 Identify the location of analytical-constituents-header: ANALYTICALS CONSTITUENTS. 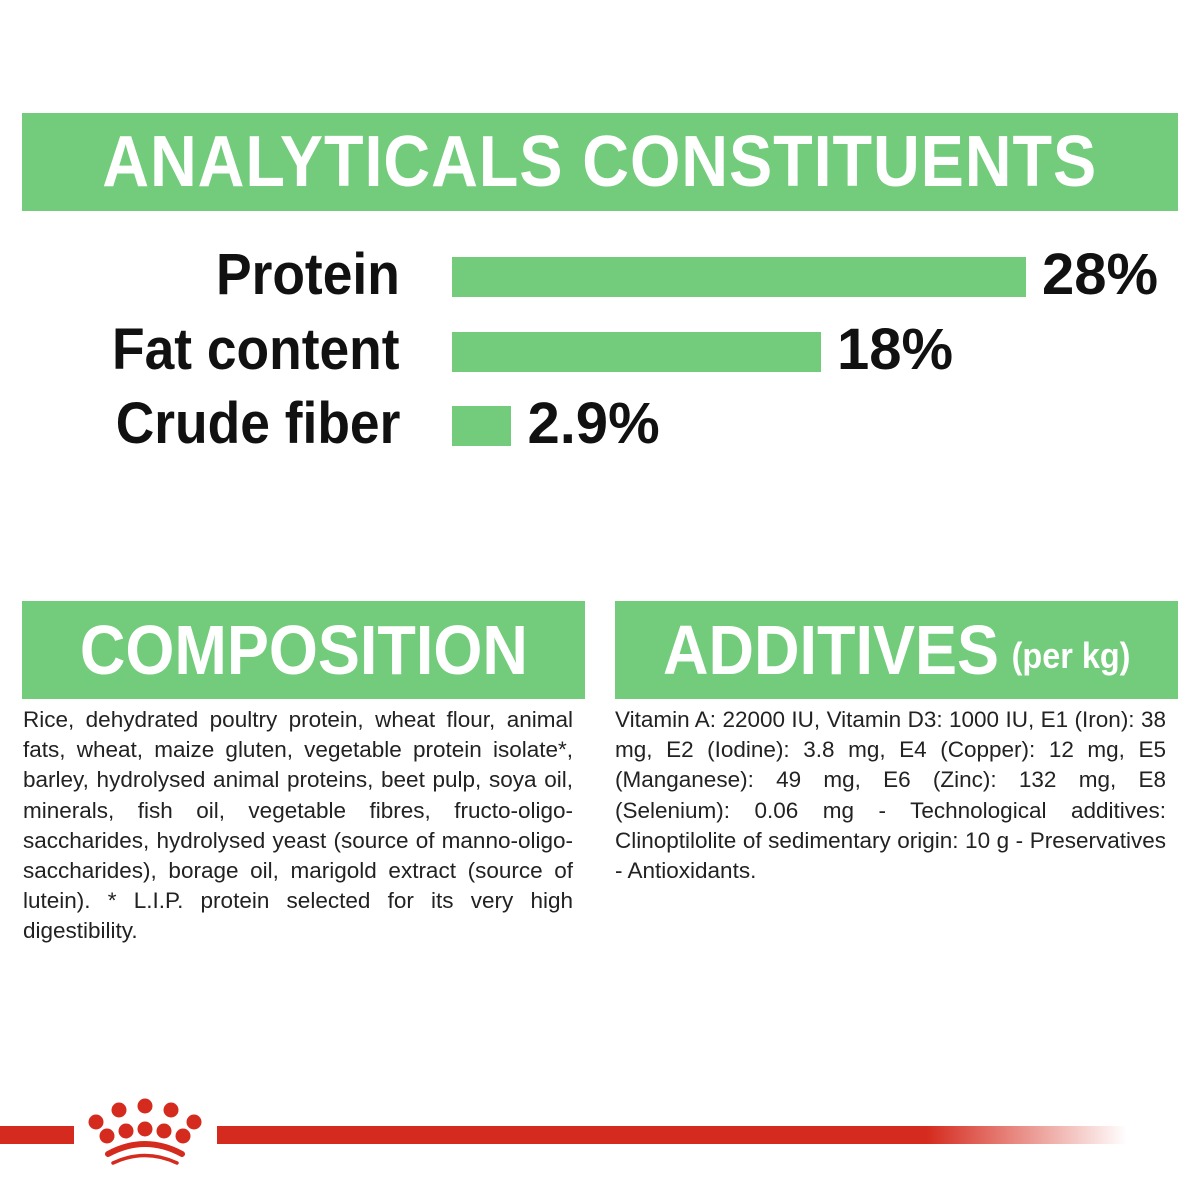
(600, 162).